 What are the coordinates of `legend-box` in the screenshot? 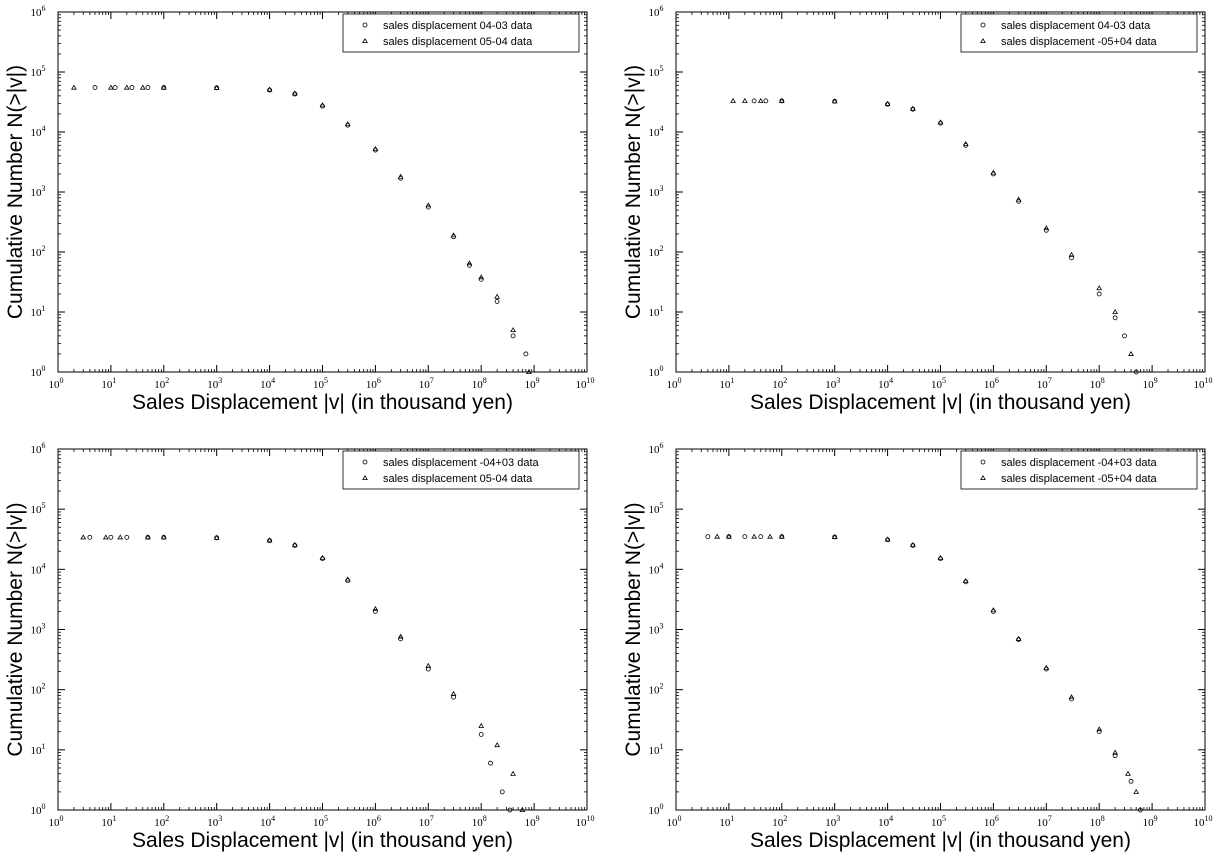 It's located at (461, 470).